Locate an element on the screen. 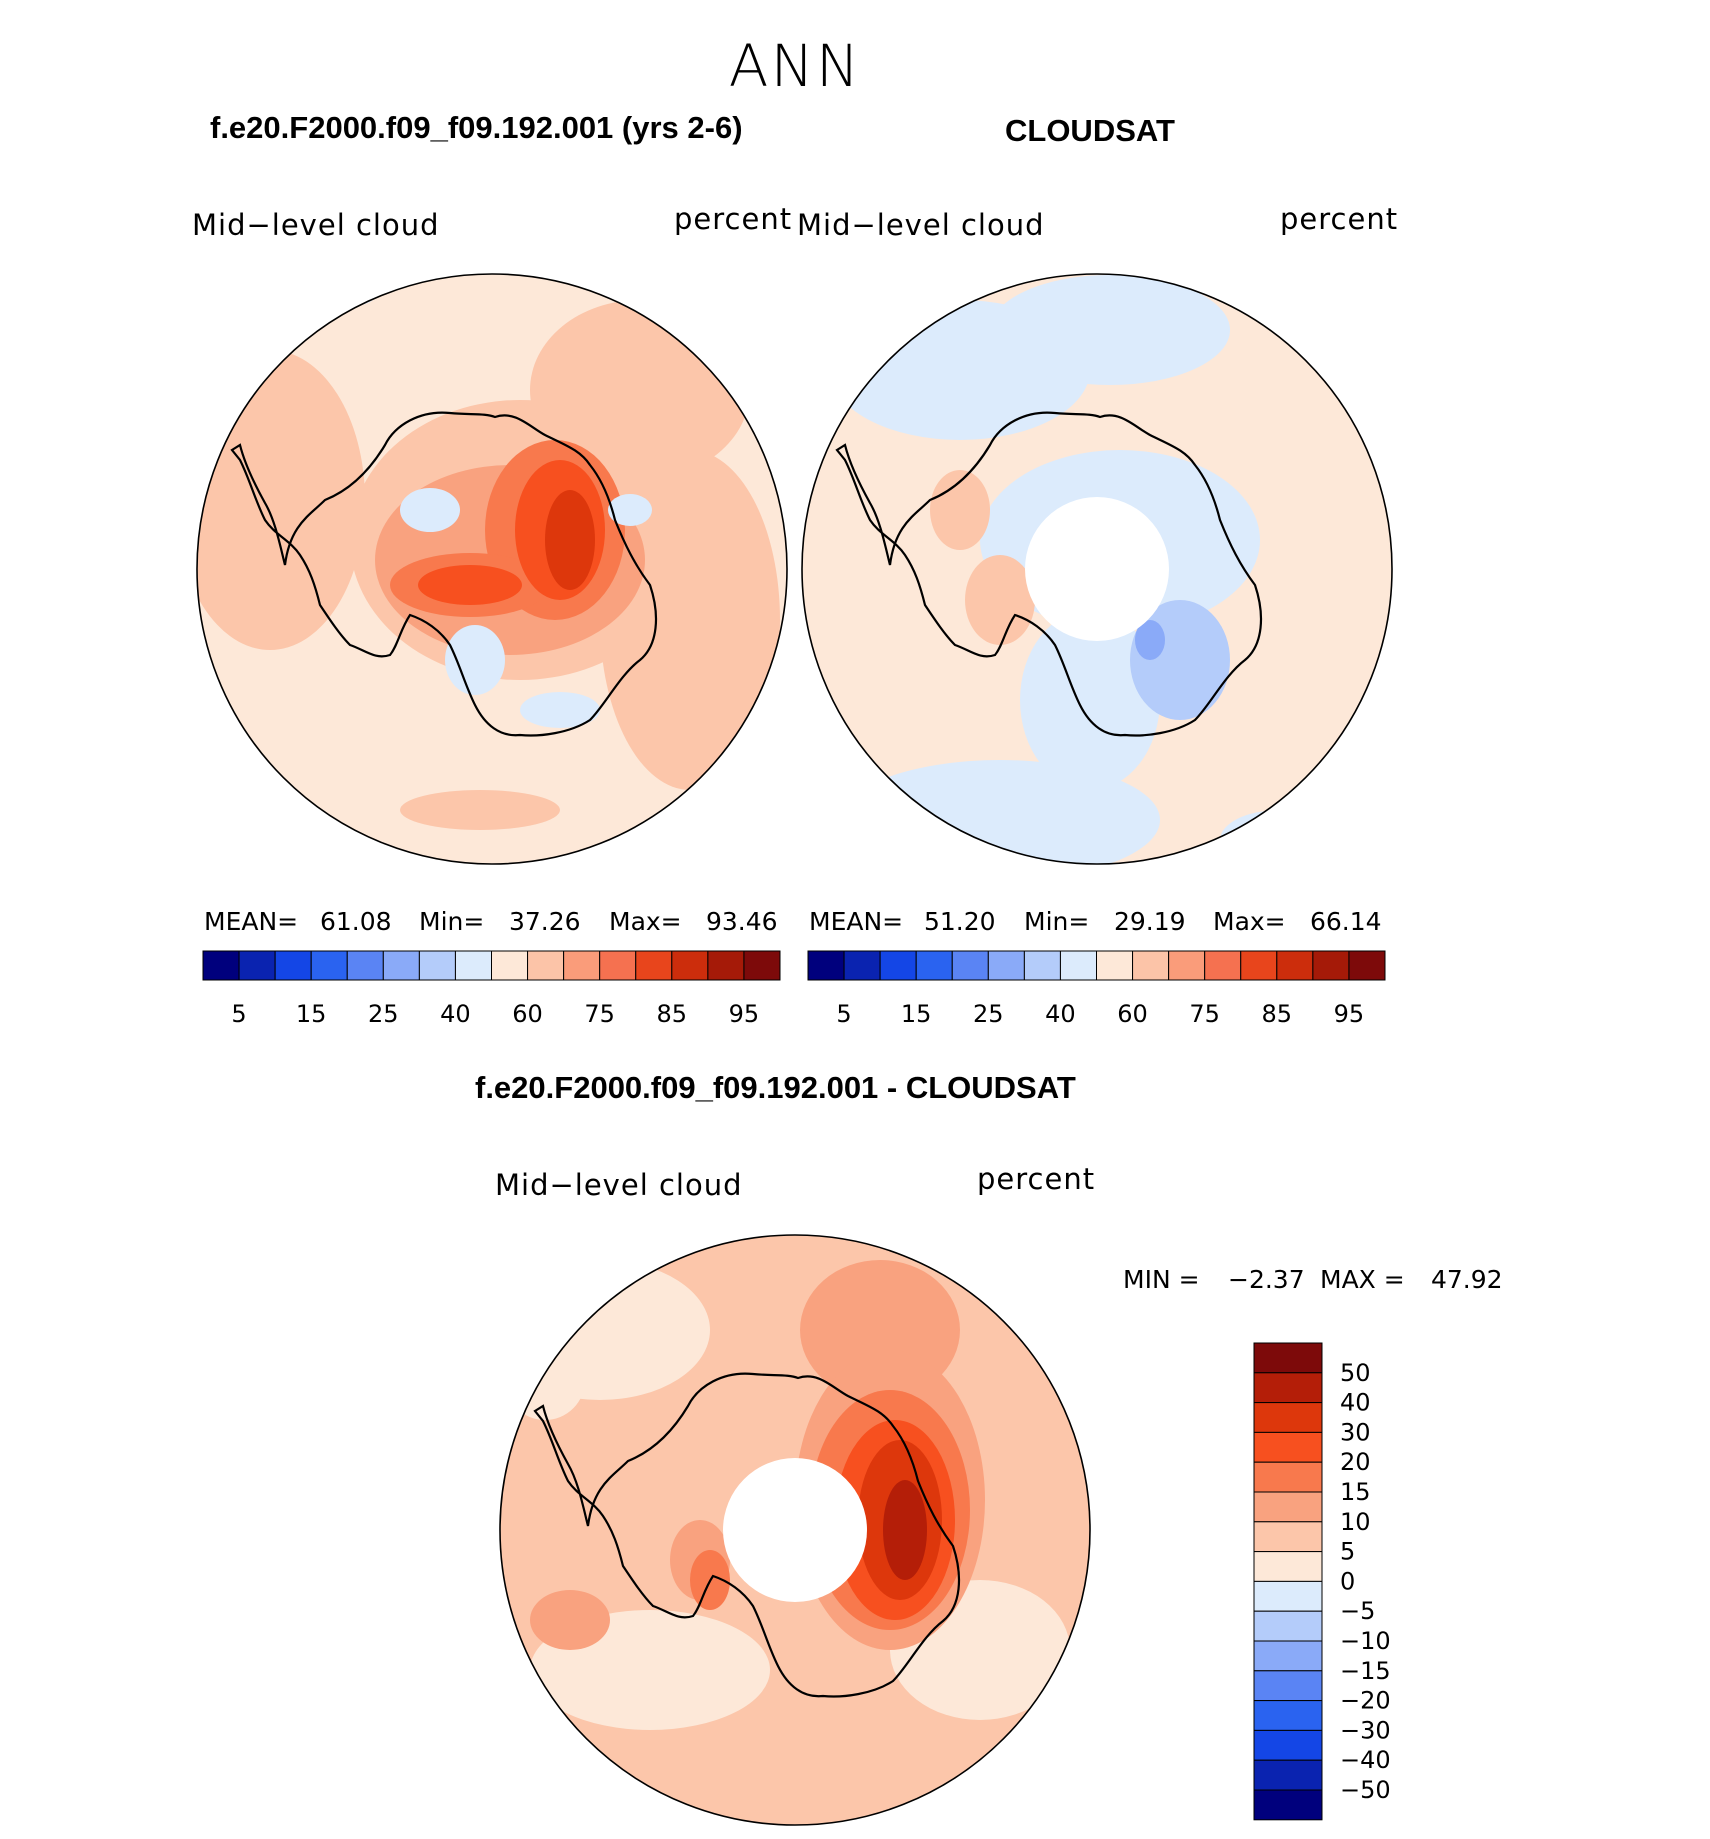  panel-2-colorbar-tick-label: 15 is located at coordinates (916, 1014).